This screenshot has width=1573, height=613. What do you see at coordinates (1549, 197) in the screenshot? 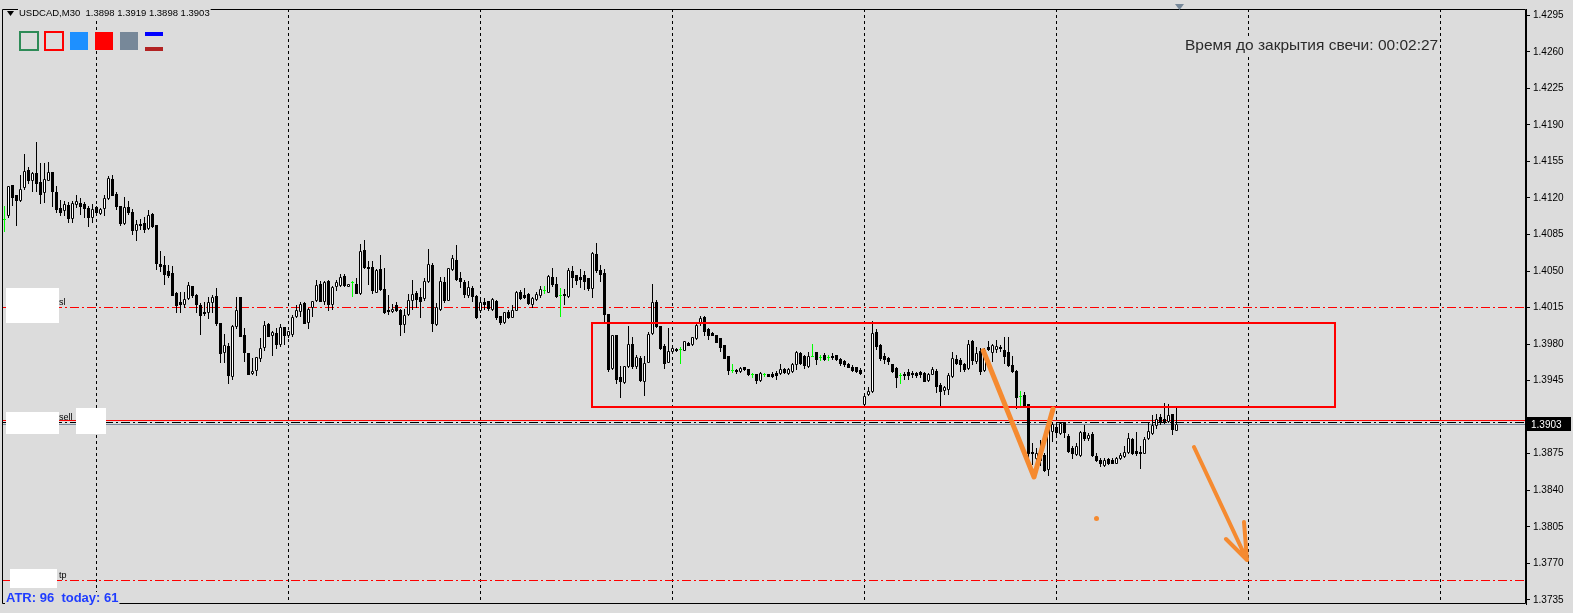
I see `y-tick-label: 1.4120` at bounding box center [1549, 197].